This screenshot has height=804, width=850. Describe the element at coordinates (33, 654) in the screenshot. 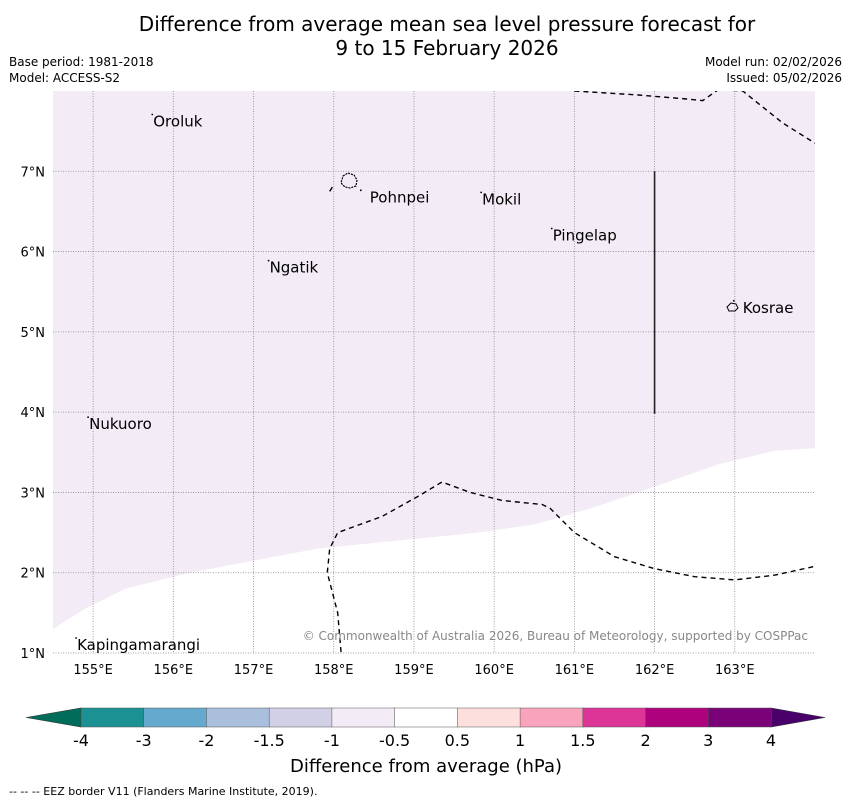

I see `lat-tick-label: 1°N` at that location.